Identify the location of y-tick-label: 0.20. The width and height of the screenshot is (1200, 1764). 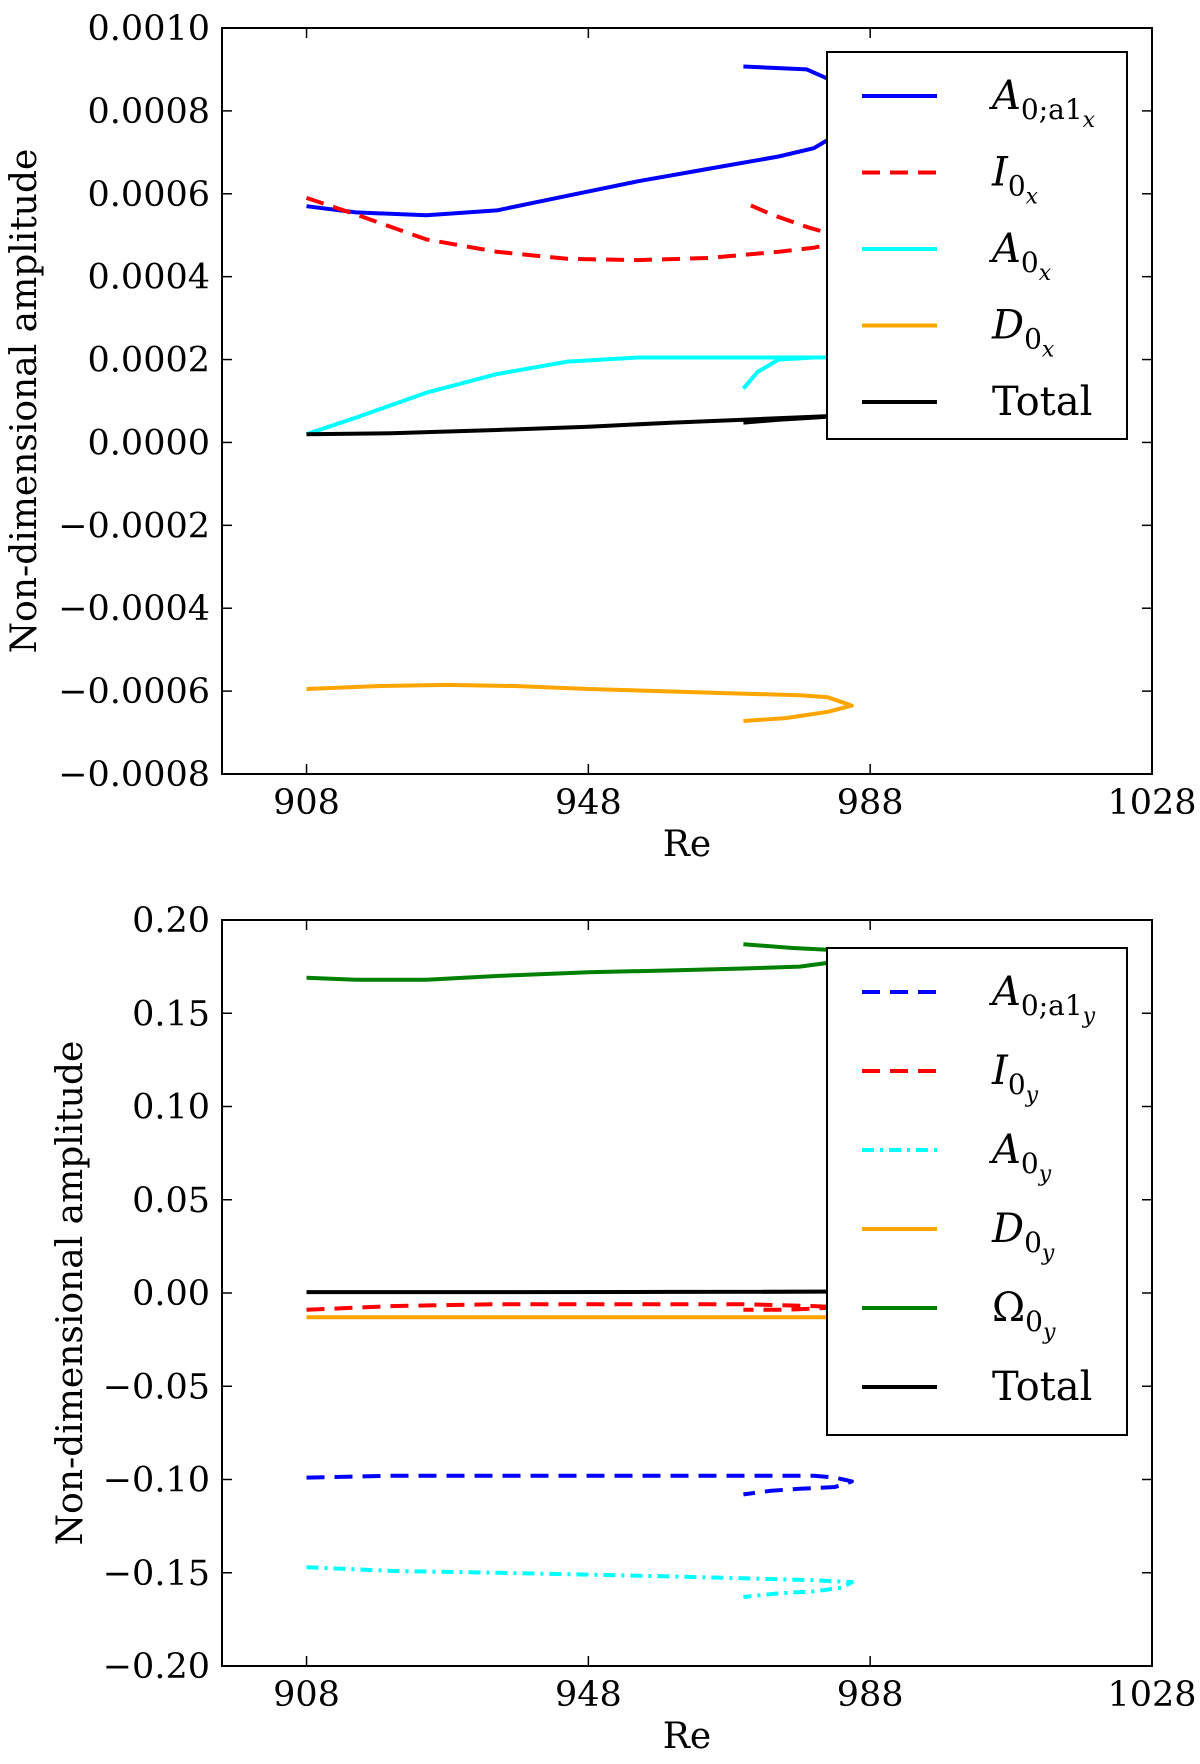
(171, 921).